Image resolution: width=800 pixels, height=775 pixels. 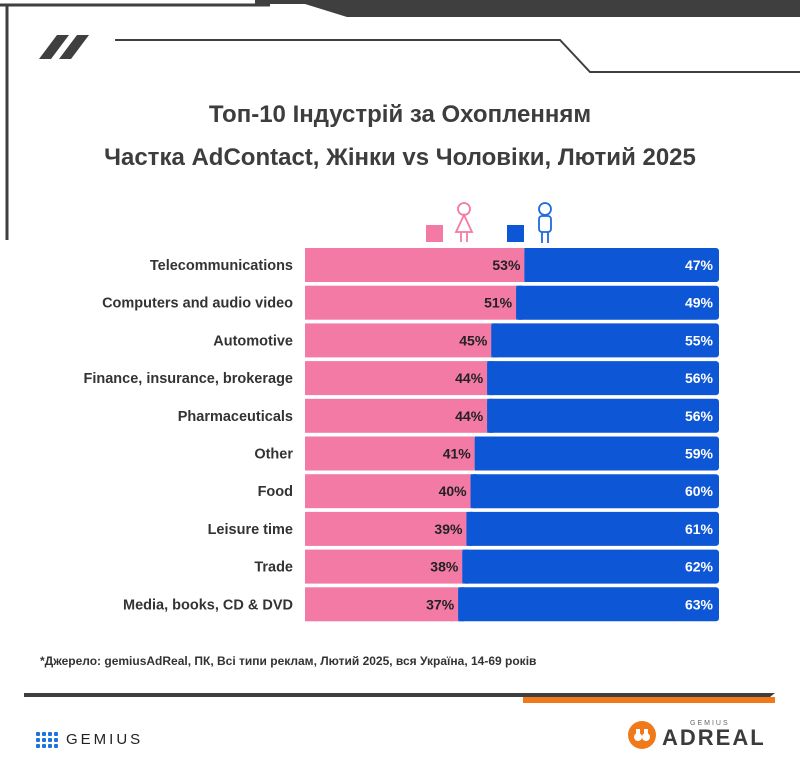 I want to click on male-value-label: 63%, so click(x=699, y=604).